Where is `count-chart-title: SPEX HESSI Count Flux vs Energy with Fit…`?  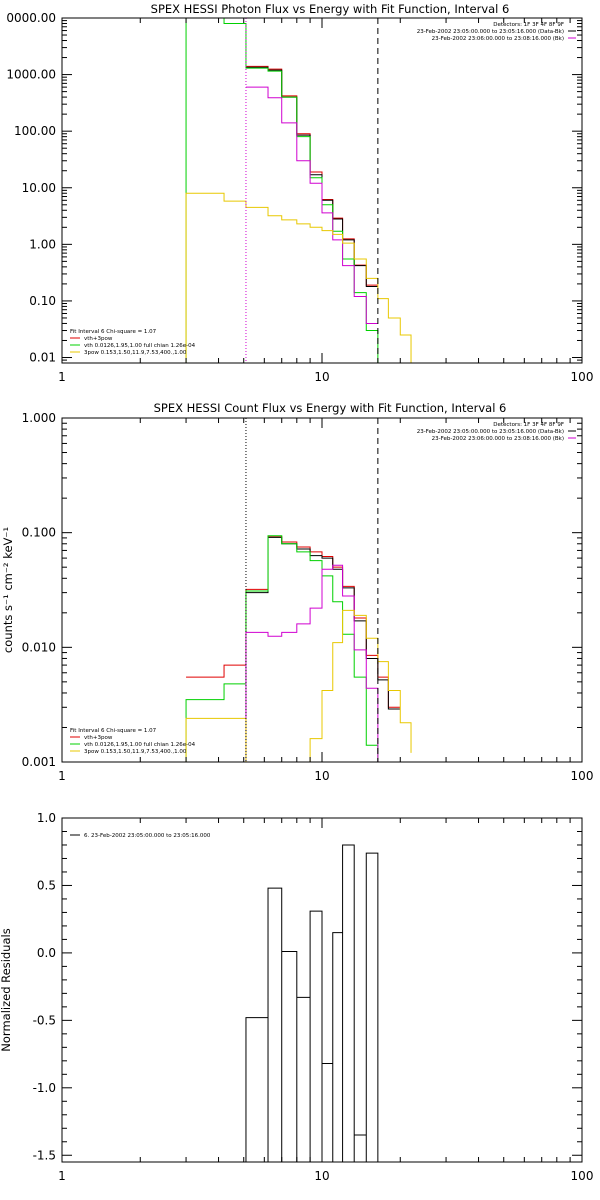 count-chart-title: SPEX HESSI Count Flux vs Energy with Fit… is located at coordinates (330, 408).